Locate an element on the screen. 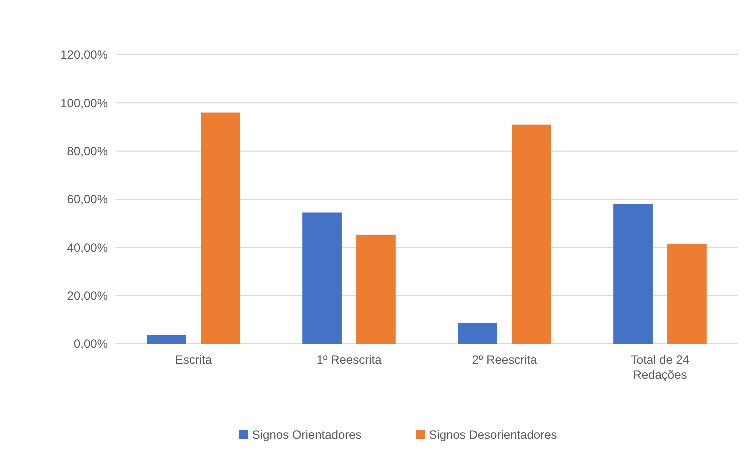  y-tick-label: 120,00% is located at coordinates (84, 55).